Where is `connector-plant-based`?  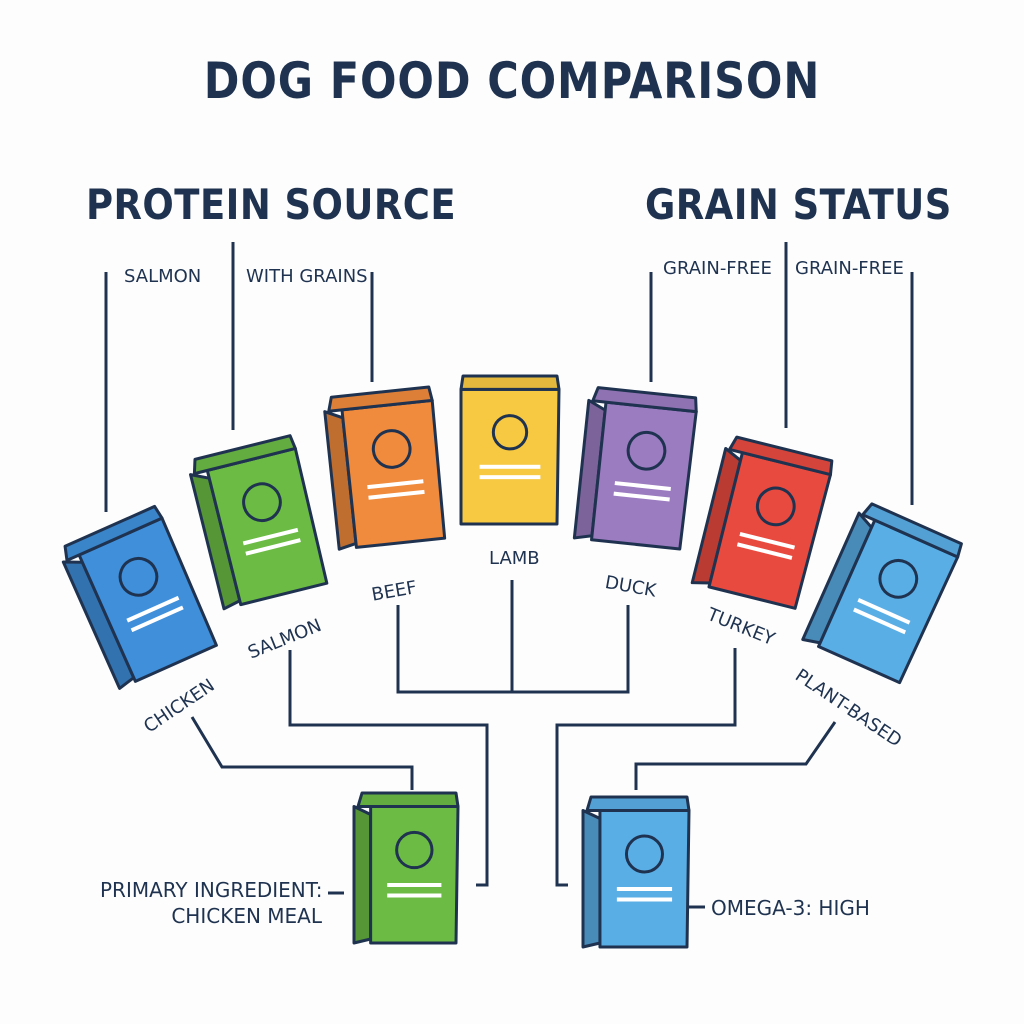
connector-plant-based is located at coordinates (735, 755).